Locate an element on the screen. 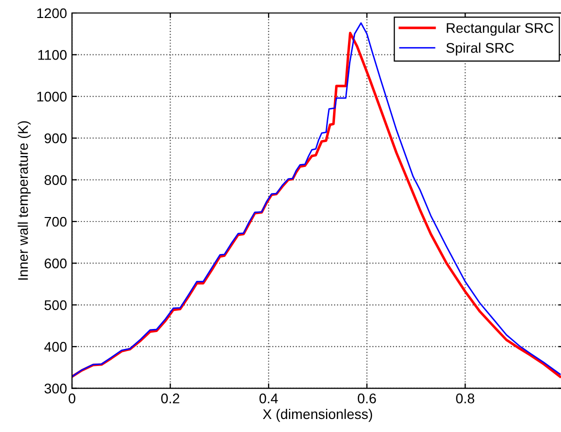 Image resolution: width=561 pixels, height=432 pixels. x-tick-label: 0 is located at coordinates (72, 399).